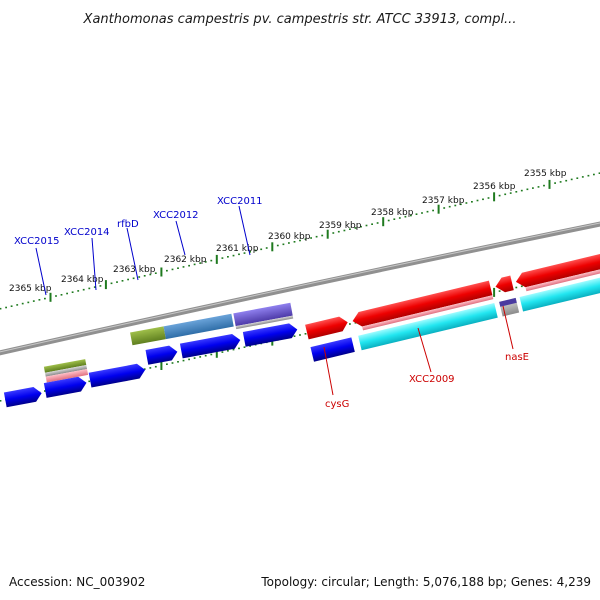 Image resolution: width=600 pixels, height=600 pixels. What do you see at coordinates (185, 260) in the screenshot?
I see `scale-label-2362: 2362 kbp` at bounding box center [185, 260].